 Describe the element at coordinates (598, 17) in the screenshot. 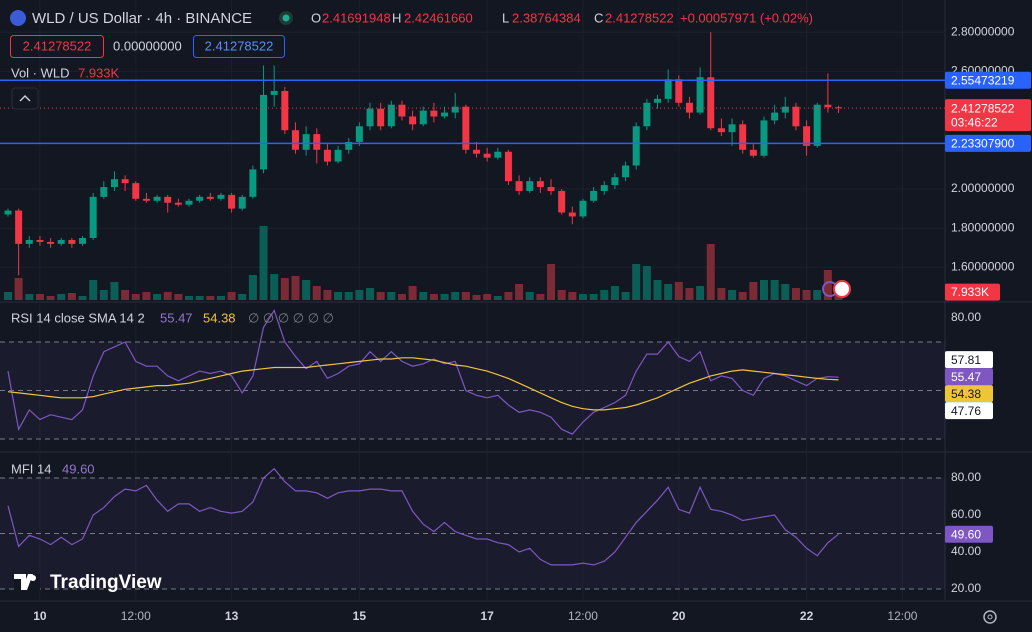

I see `ohlc-key: C` at that location.